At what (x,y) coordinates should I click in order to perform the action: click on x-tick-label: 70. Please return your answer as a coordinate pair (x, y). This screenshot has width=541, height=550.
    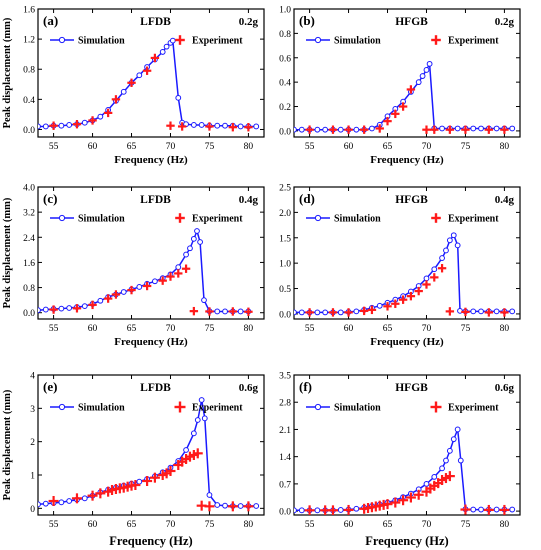
    Looking at the image, I should click on (171, 147).